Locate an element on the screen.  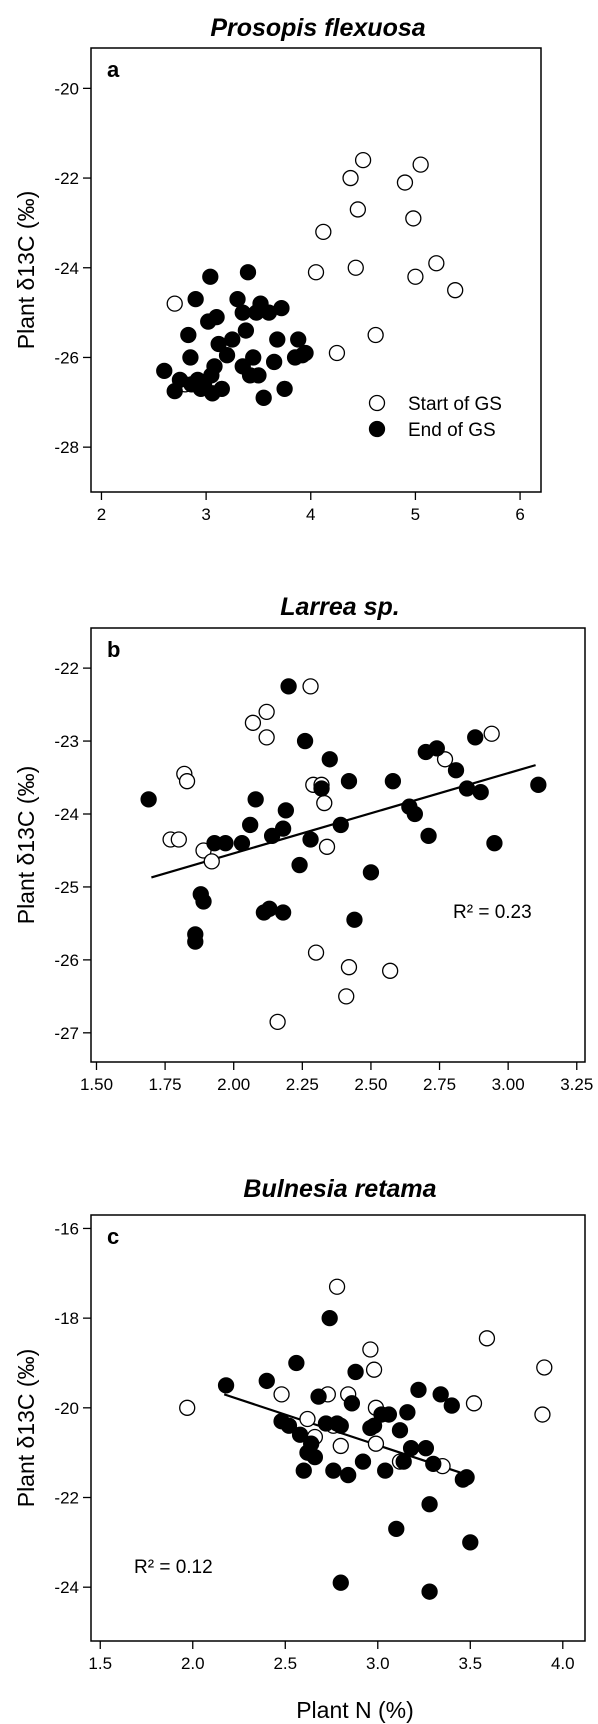
x-tick-label: 5 is located at coordinates (415, 514).